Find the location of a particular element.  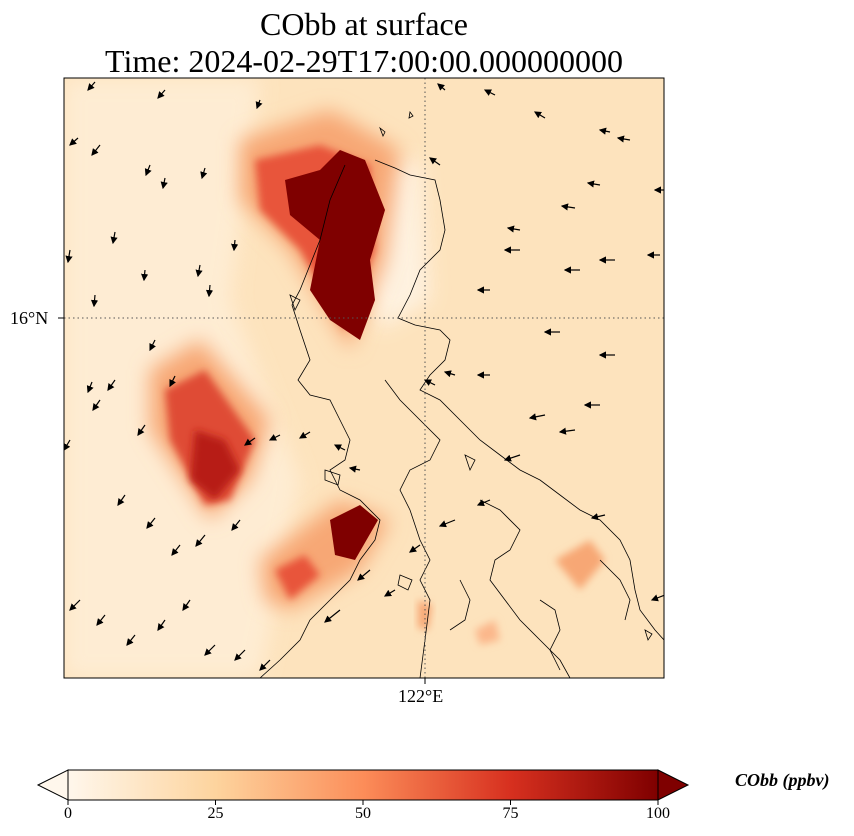

colorbar-label: CObb (ppbv) is located at coordinates (782, 780).